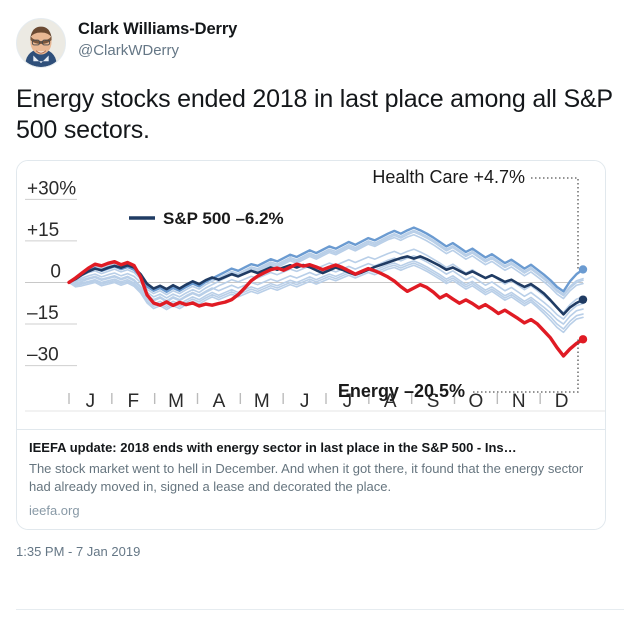 The width and height of the screenshot is (640, 618). What do you see at coordinates (562, 401) in the screenshot?
I see `x-axis-tick-label: D` at bounding box center [562, 401].